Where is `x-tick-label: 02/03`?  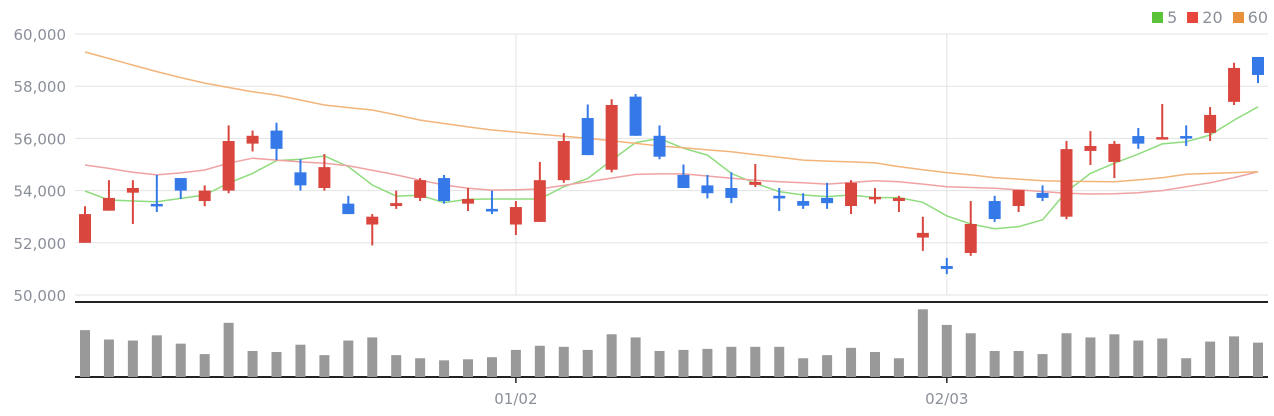
x-tick-label: 02/03 is located at coordinates (946, 399).